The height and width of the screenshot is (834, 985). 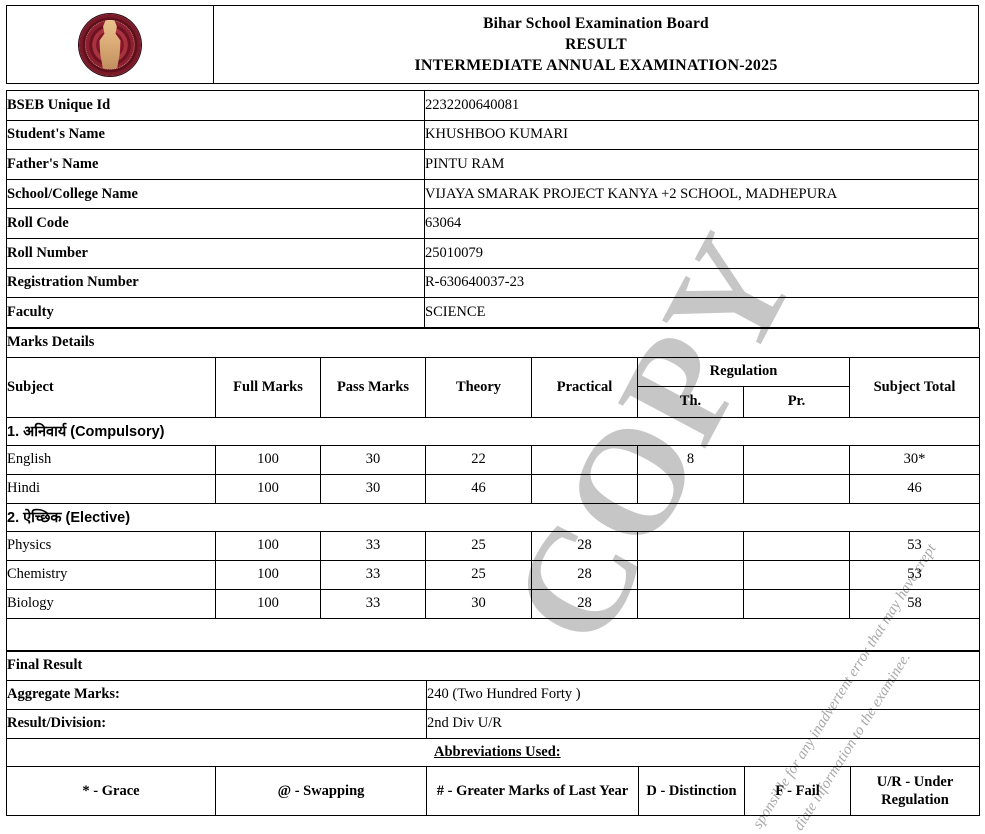 What do you see at coordinates (690, 488) in the screenshot?
I see `regulation-th-hindi` at bounding box center [690, 488].